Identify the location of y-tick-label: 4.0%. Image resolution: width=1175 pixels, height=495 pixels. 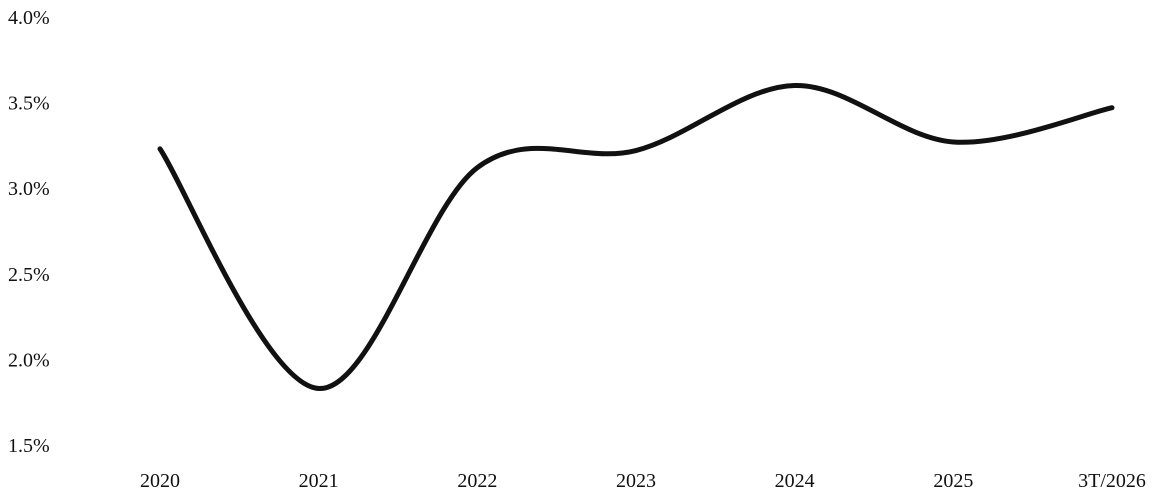
(29, 18).